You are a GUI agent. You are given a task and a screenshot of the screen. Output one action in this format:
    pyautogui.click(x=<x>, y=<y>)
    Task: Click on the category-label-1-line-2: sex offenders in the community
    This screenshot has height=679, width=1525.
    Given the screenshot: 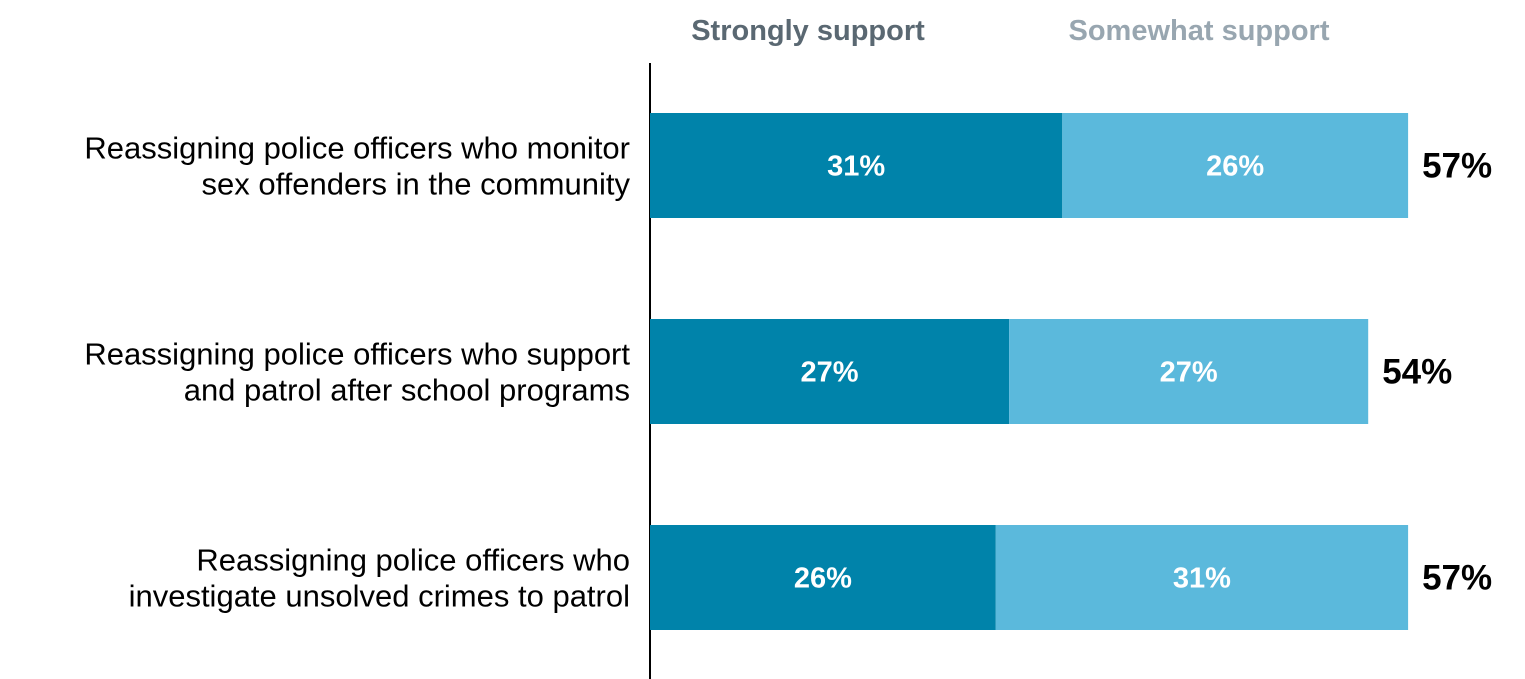 What is the action you would take?
    pyautogui.click(x=416, y=184)
    